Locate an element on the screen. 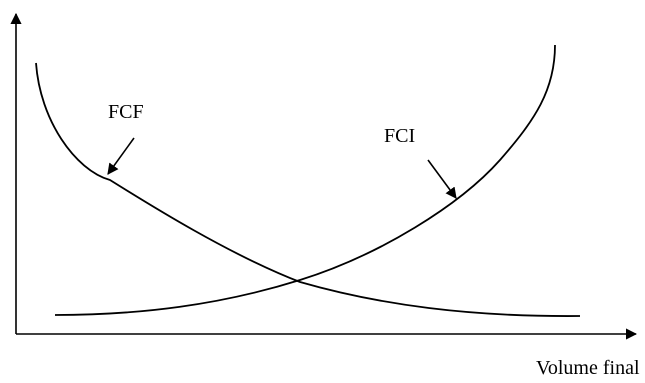 This screenshot has height=383, width=645. fci-label: FCI is located at coordinates (399, 136).